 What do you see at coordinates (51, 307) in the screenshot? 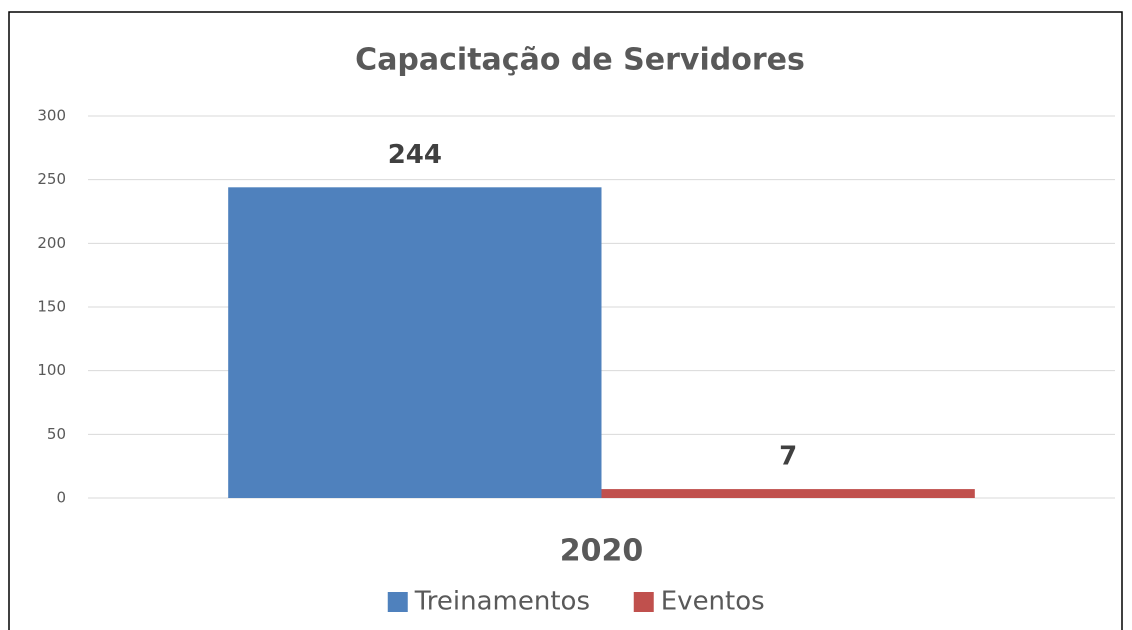
I see `y-tick-label: 150` at bounding box center [51, 307].